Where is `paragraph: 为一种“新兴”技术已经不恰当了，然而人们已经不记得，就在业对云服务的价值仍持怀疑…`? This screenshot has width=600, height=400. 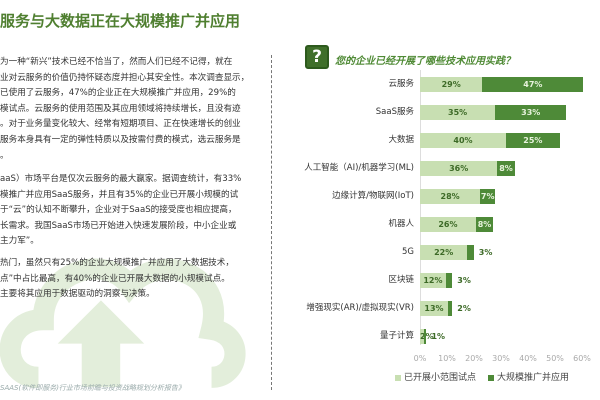 paragraph: 为一种“新兴”技术已经不恰当了，然而人们已经不记得，就在业对云服务的价值仍持怀疑… is located at coordinates (133, 109).